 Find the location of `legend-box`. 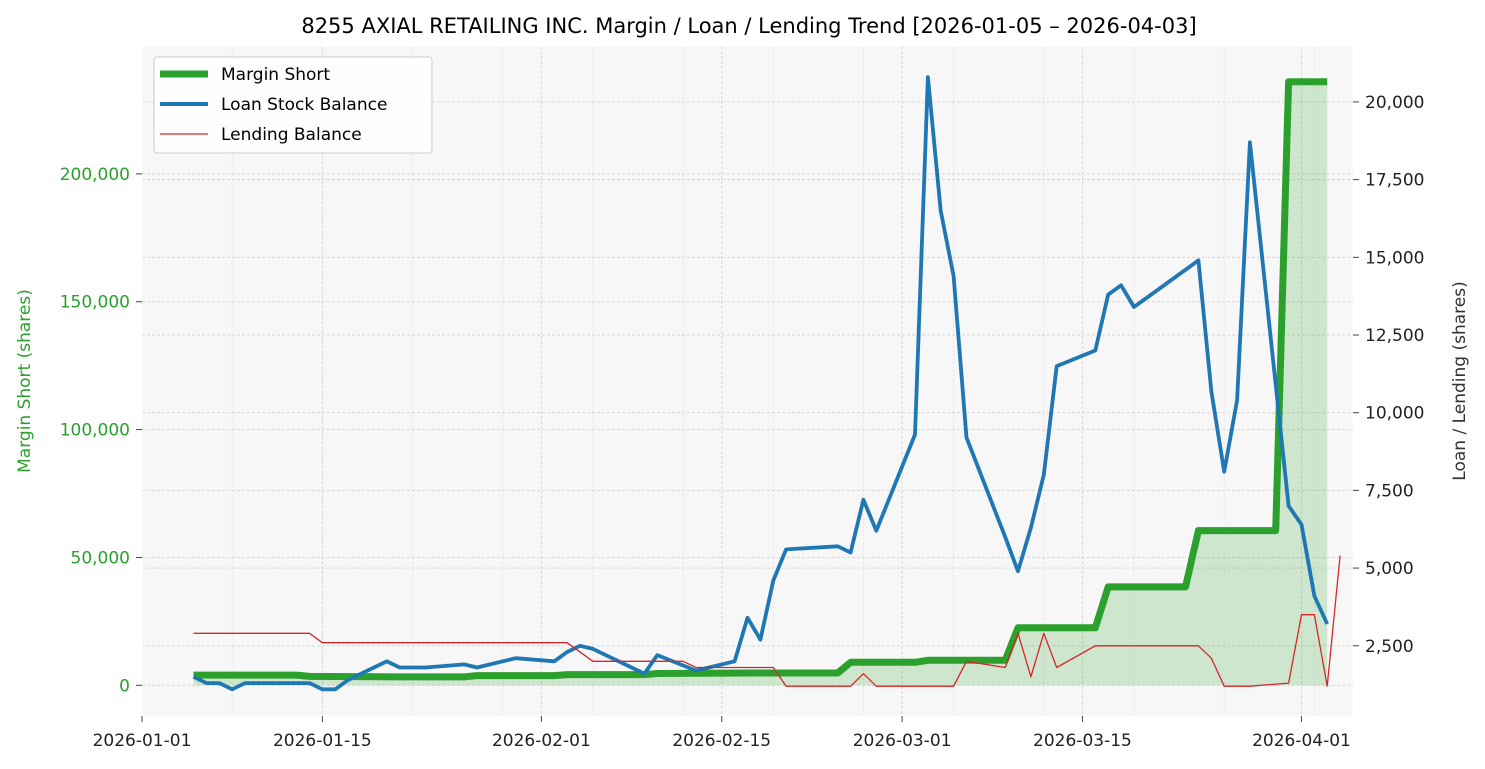

legend-box is located at coordinates (293, 105).